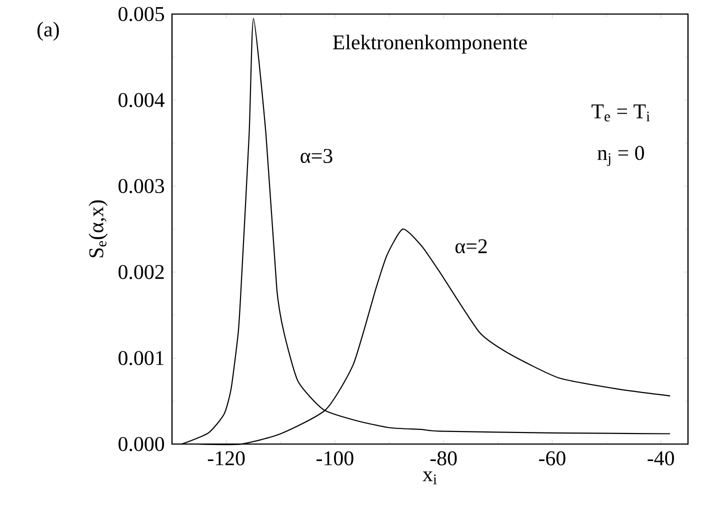 The image size is (705, 523). I want to click on y-tick-label: 0.001, so click(141, 358).